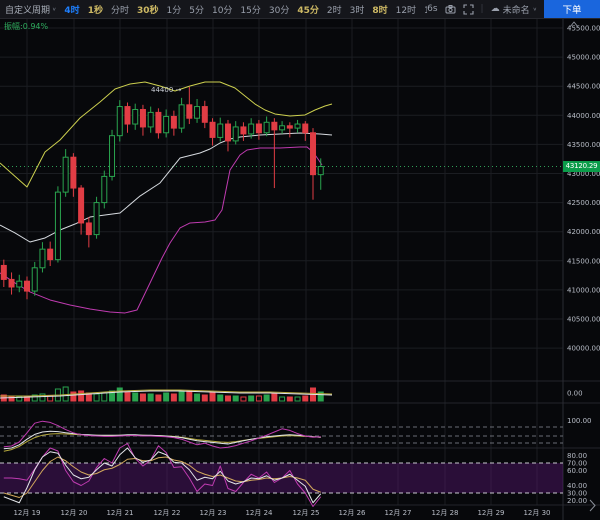 This screenshot has height=520, width=600. I want to click on period-item-14: 1日, so click(426, 10).